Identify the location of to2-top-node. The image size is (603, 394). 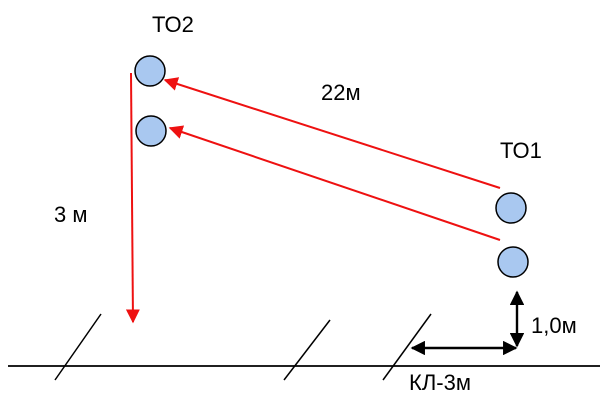
(150, 71).